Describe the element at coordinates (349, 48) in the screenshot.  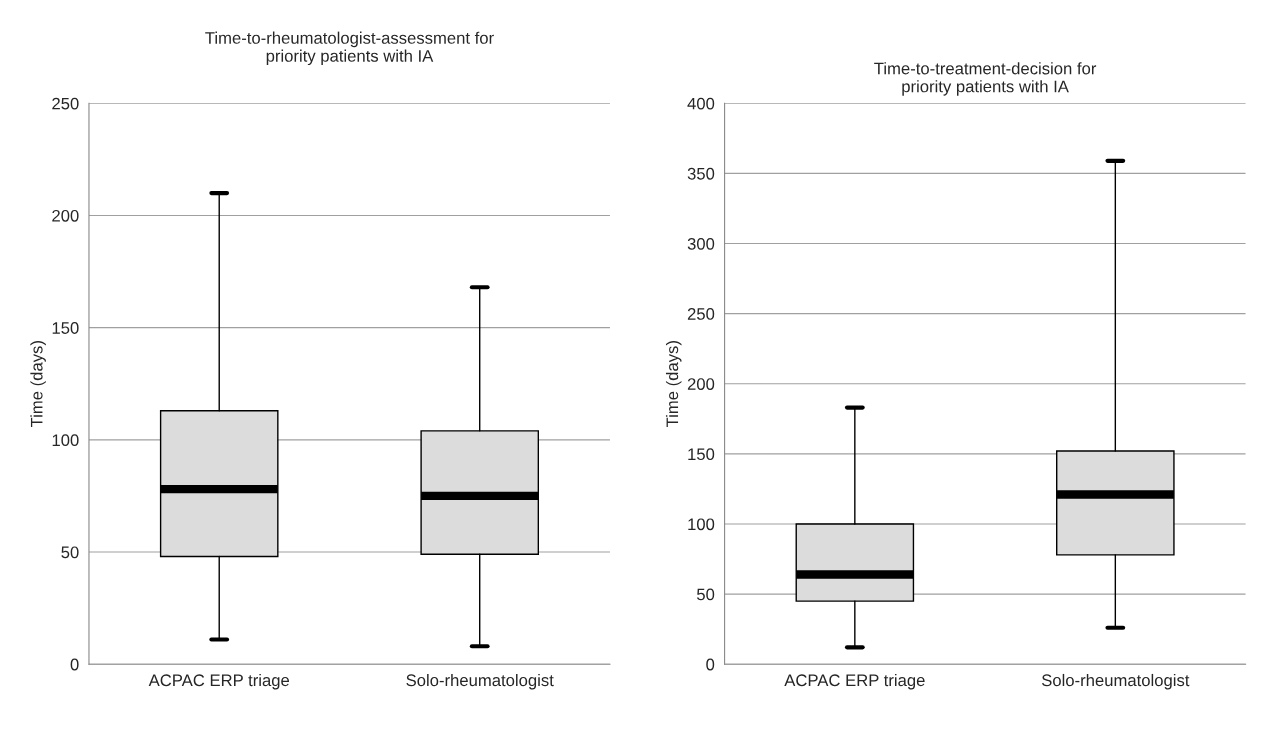
I see `chart-title: Time-to-rheumatologist-assessment for priority patients with IA` at that location.